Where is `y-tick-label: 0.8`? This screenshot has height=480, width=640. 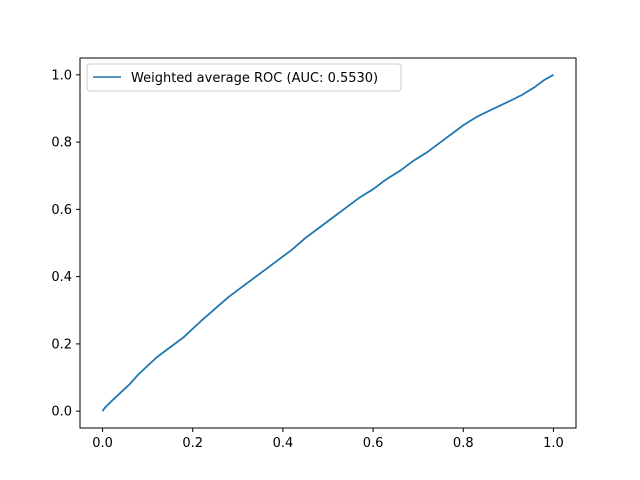
y-tick-label: 0.8 is located at coordinates (61, 143).